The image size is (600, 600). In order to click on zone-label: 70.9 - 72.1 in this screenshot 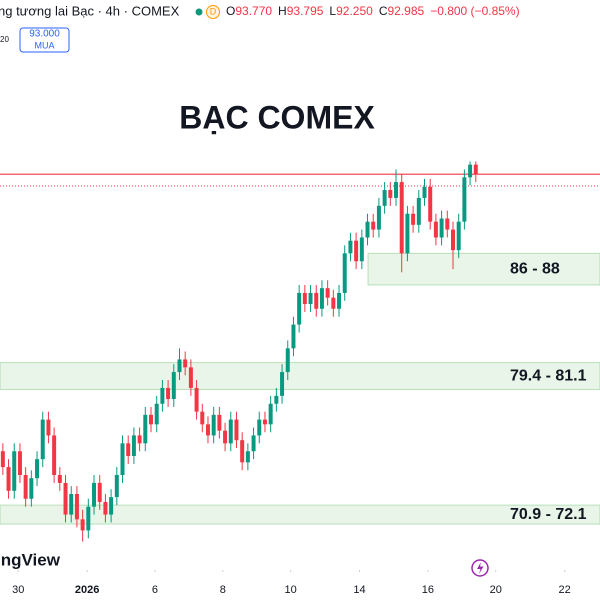, I will do `click(548, 514)`.